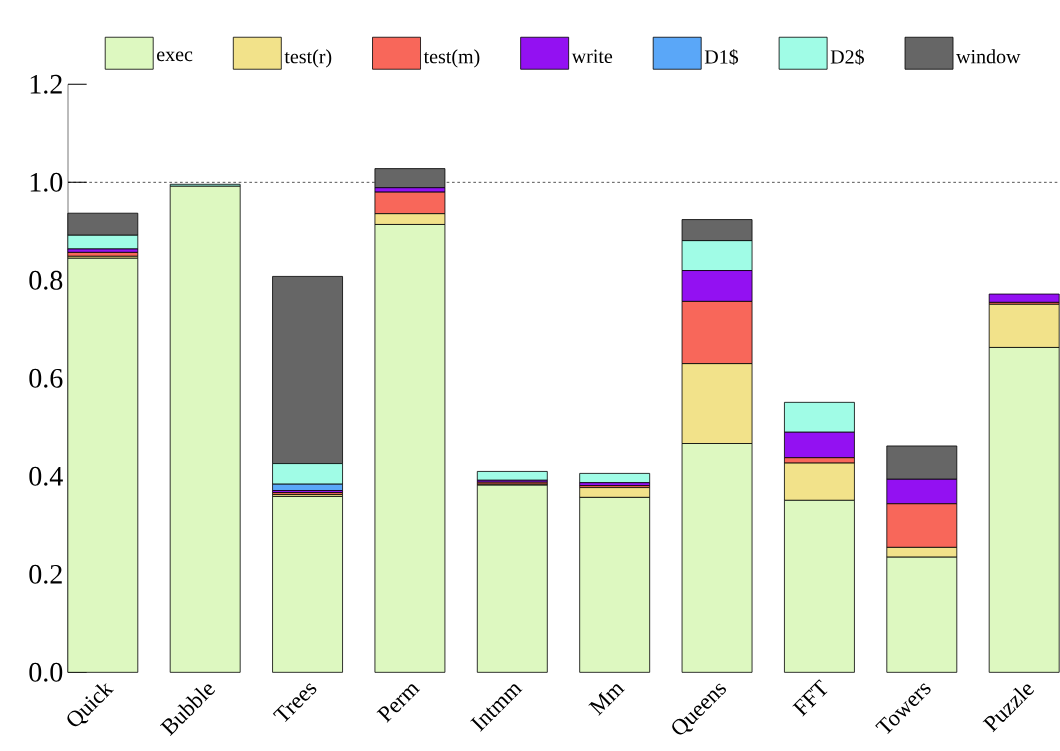 The width and height of the screenshot is (1060, 751). Describe the element at coordinates (46, 182) in the screenshot. I see `y-tick-label: 1.0` at that location.